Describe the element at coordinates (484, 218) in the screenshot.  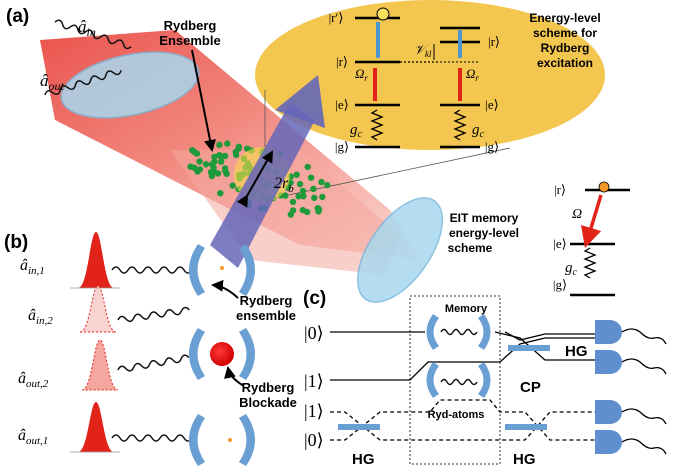
I see `eit-title-line1: EIT memory` at that location.